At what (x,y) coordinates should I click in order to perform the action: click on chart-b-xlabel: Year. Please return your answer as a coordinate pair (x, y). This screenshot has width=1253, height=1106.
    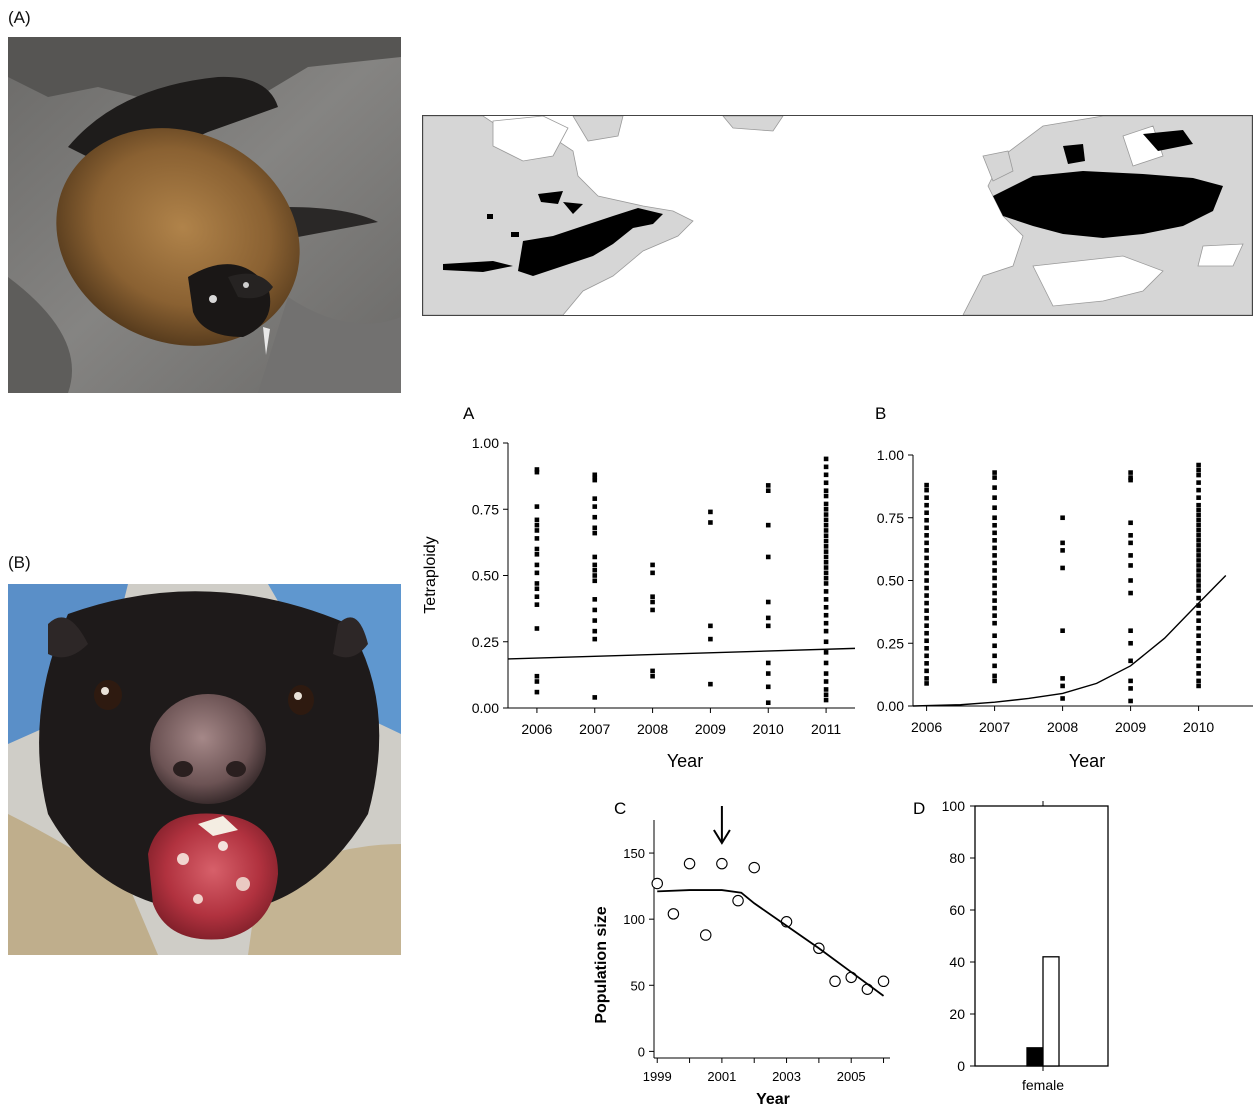
    Looking at the image, I should click on (1087, 761).